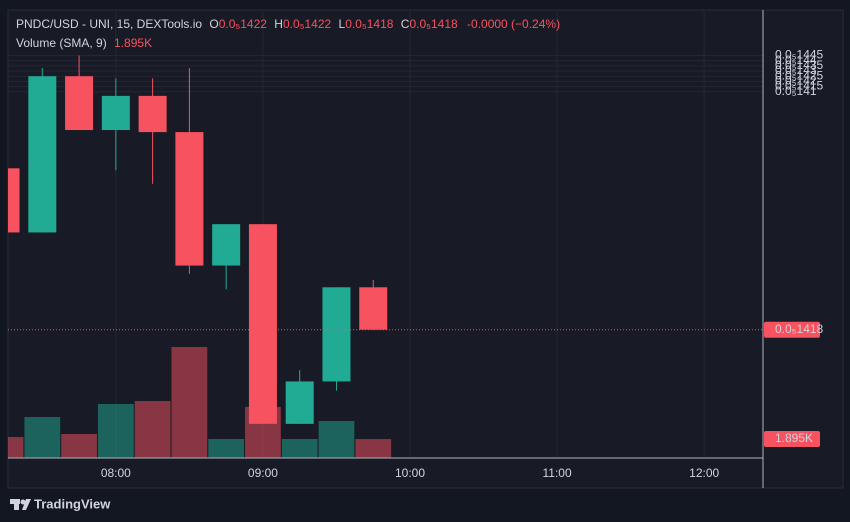 The width and height of the screenshot is (850, 522). What do you see at coordinates (116, 473) in the screenshot?
I see `x-tick-label: 08:00` at bounding box center [116, 473].